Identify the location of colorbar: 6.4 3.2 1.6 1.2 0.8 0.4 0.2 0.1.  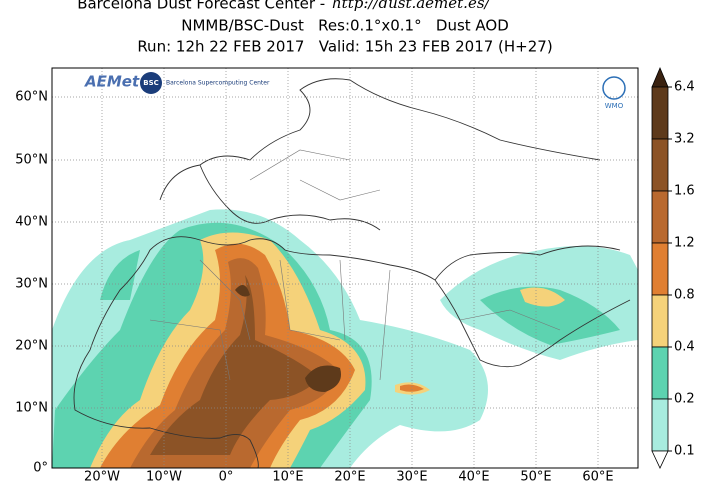
(673, 267).